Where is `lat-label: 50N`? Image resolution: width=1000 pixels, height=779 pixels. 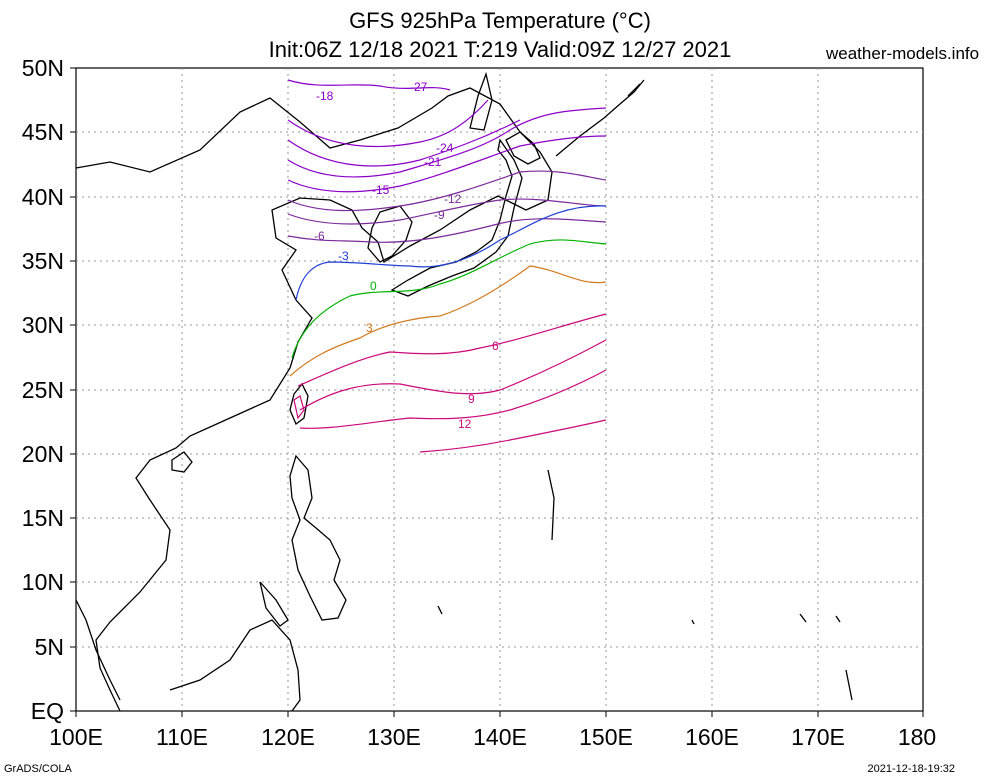 lat-label: 50N is located at coordinates (43, 68).